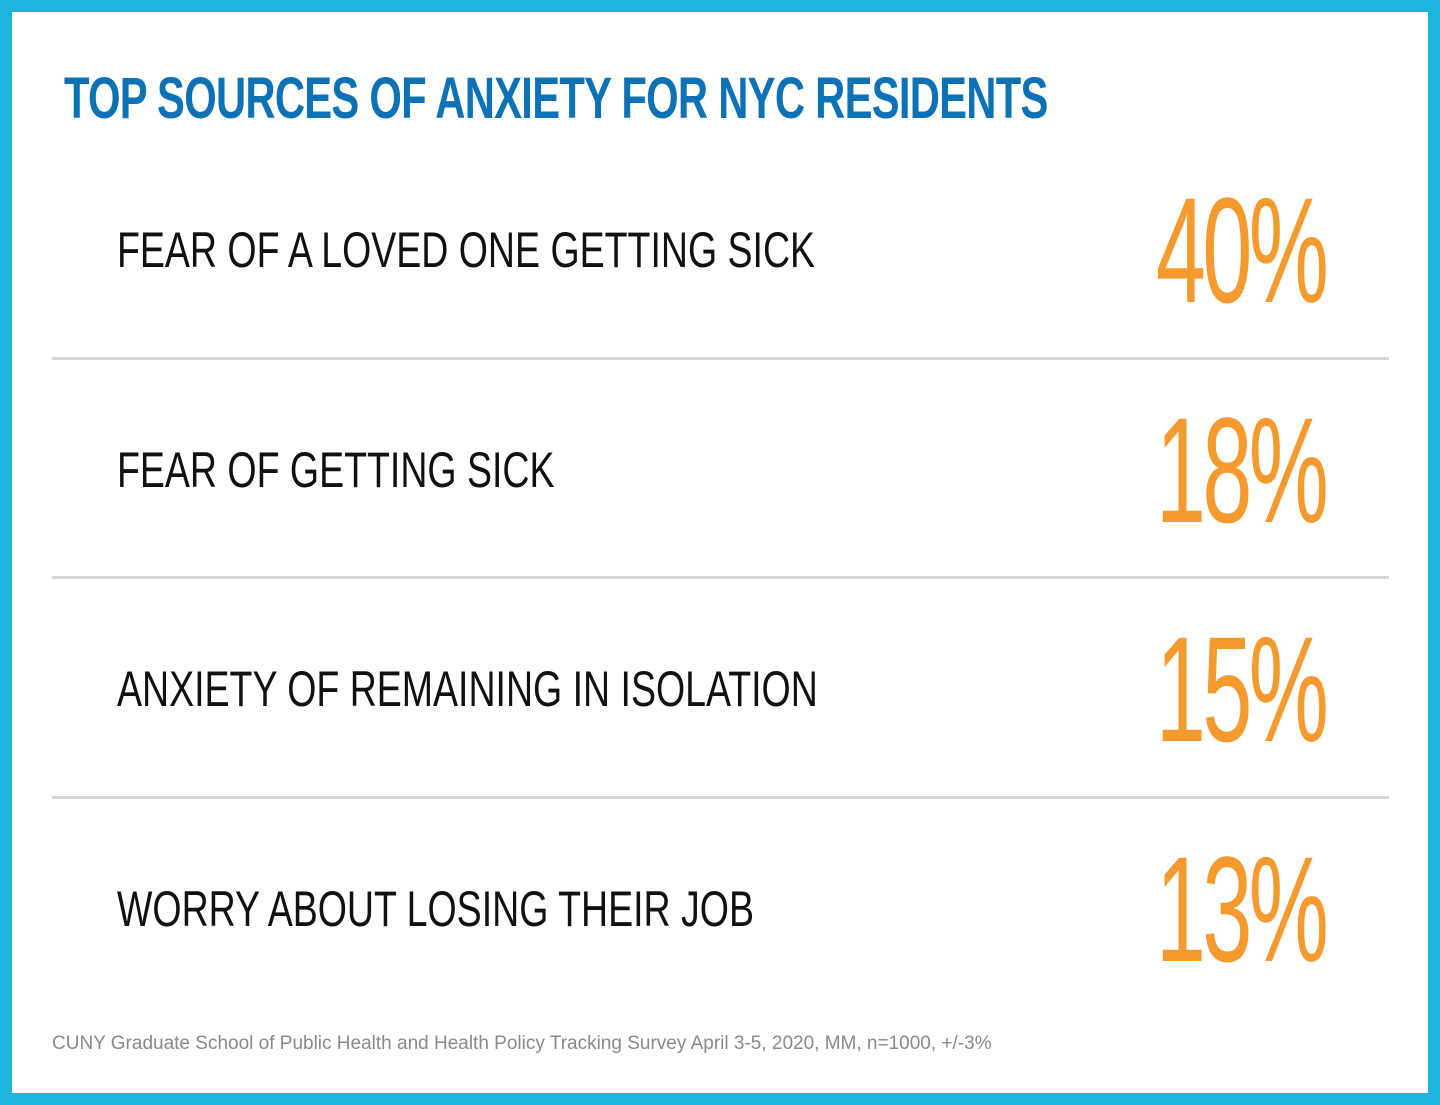 The height and width of the screenshot is (1105, 1440). What do you see at coordinates (466, 250) in the screenshot?
I see `item-label: FEAR OF A LOVED ONE GETTING SICK` at bounding box center [466, 250].